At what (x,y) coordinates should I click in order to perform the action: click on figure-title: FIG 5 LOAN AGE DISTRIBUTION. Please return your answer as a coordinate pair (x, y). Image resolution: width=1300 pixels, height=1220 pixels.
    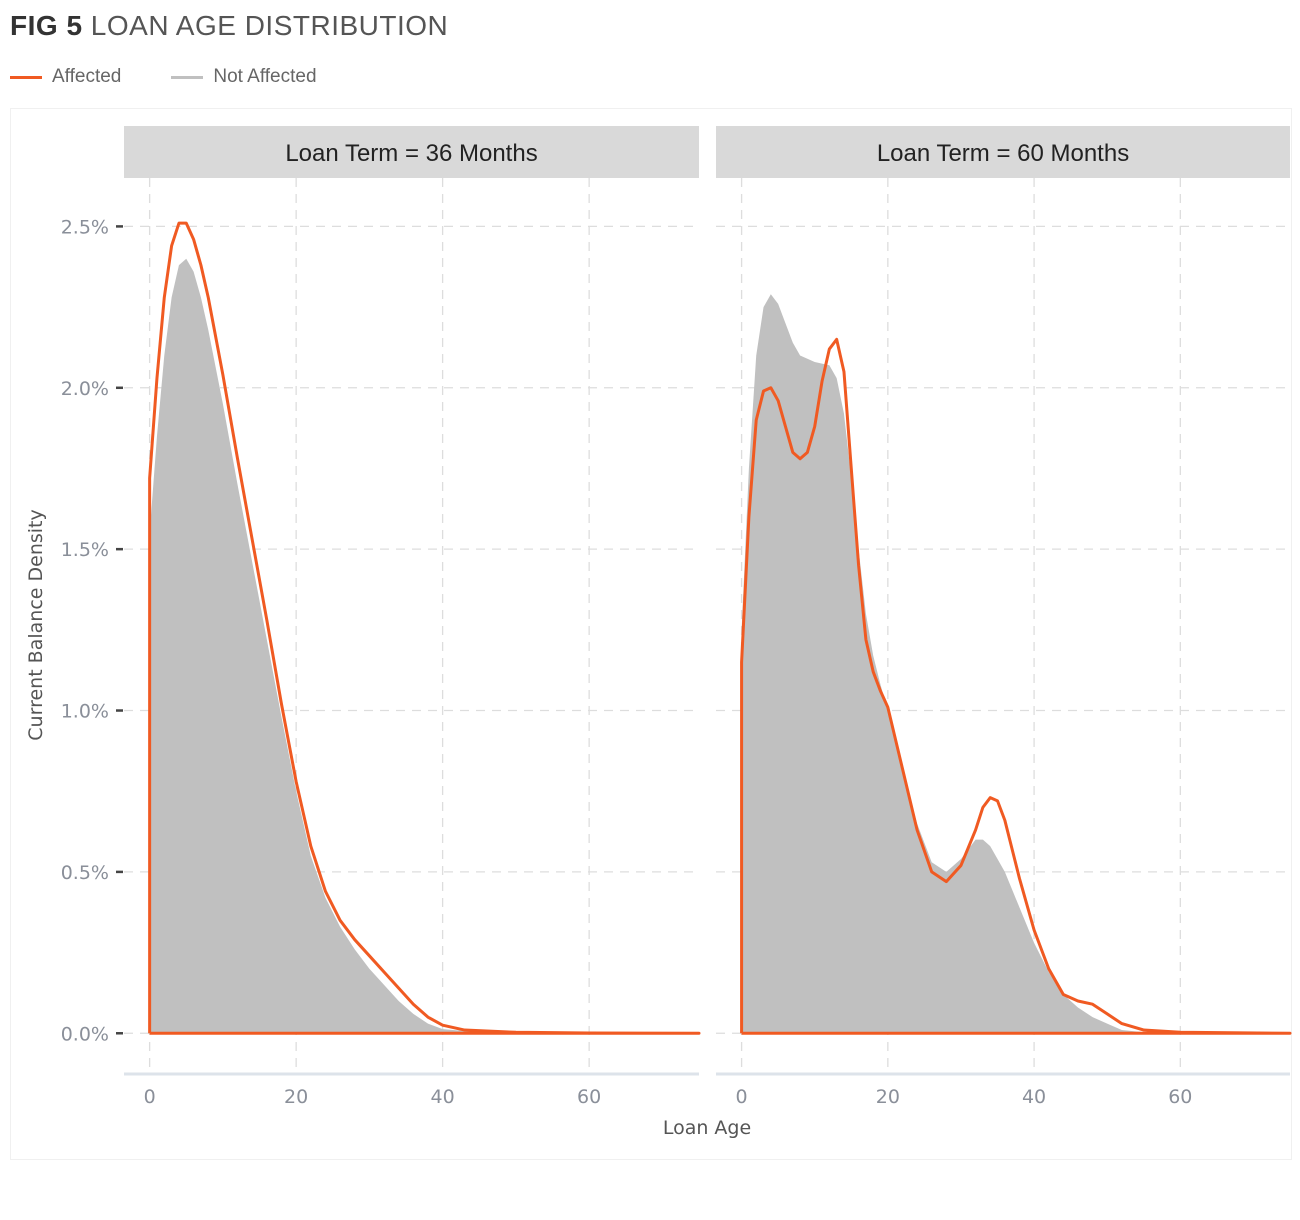
    Looking at the image, I should click on (229, 26).